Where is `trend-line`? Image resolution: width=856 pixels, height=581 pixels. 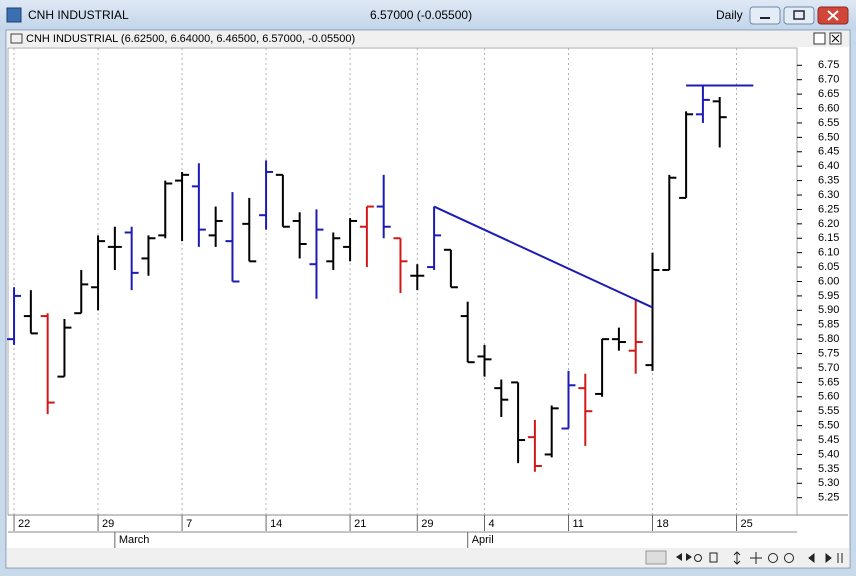
trend-line is located at coordinates (543, 257).